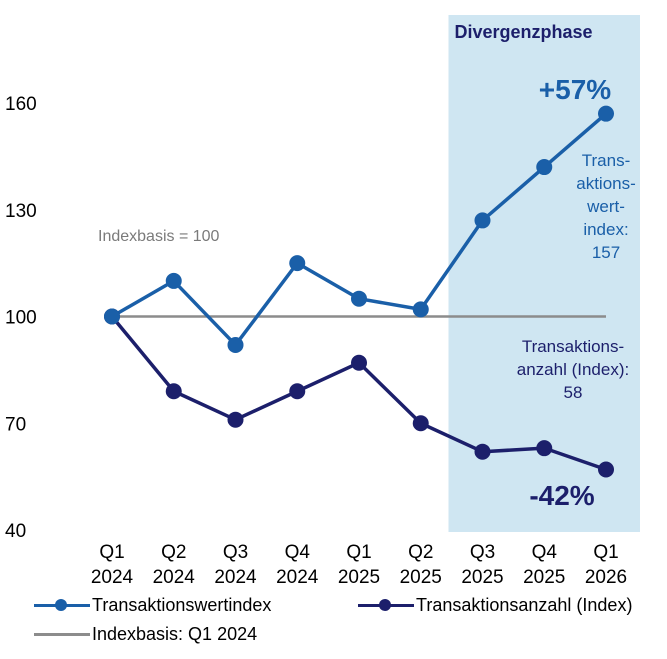 The image size is (667, 659). I want to click on wert-end-label: Trans-aktions-wert-index: 157, so click(606, 206).